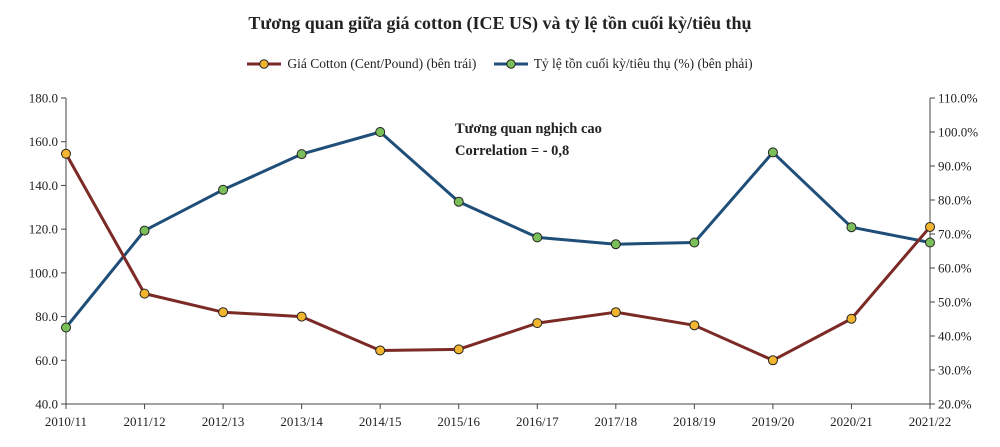  Describe the element at coordinates (43, 185) in the screenshot. I see `y-left-tick-label: 140.0` at that location.